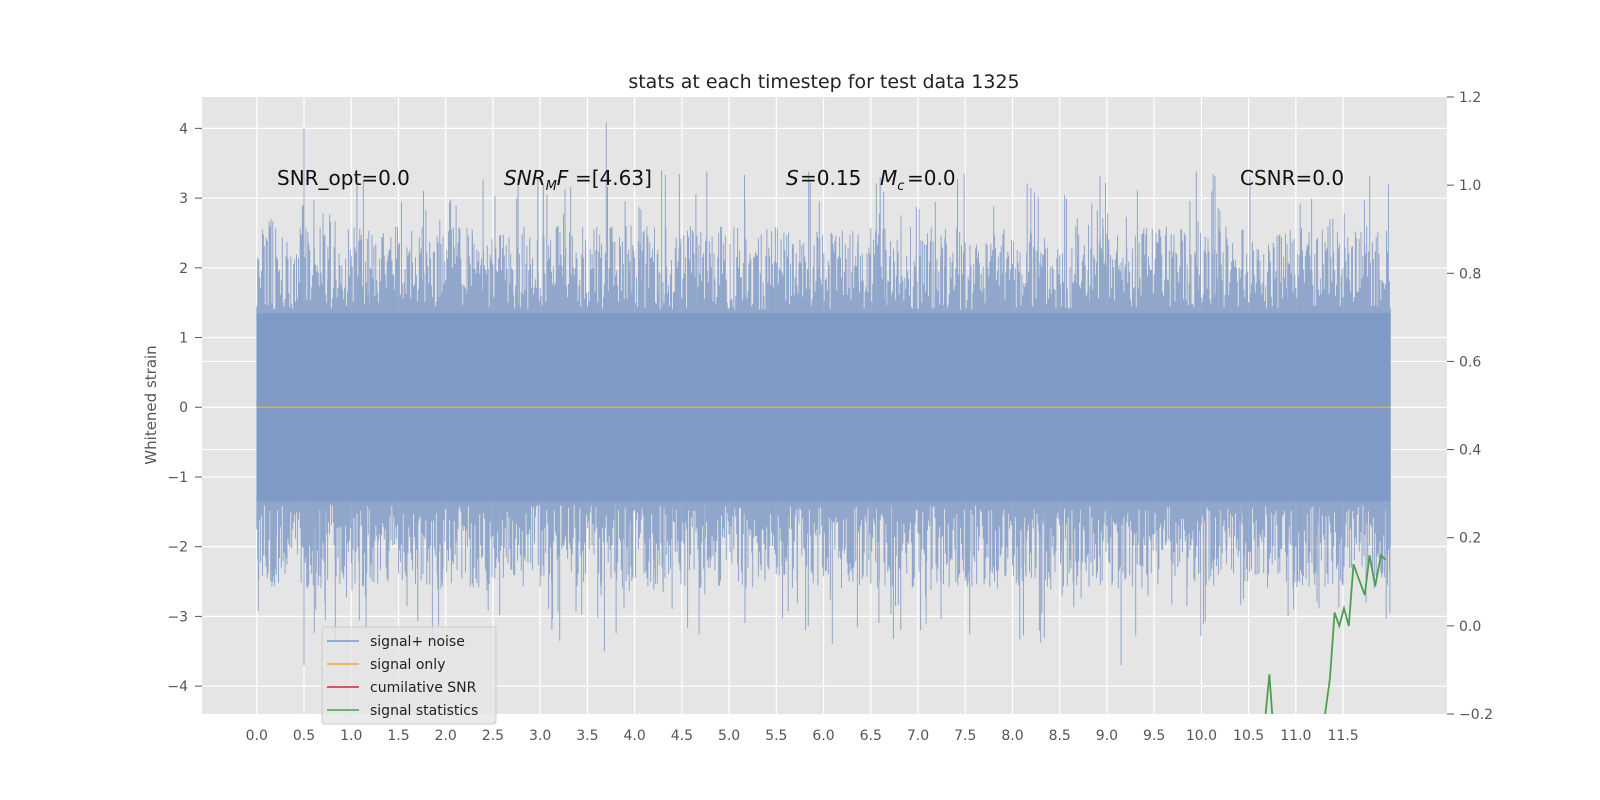 The height and width of the screenshot is (800, 1600). What do you see at coordinates (634, 736) in the screenshot?
I see `x-tick-label: 4.0` at bounding box center [634, 736].